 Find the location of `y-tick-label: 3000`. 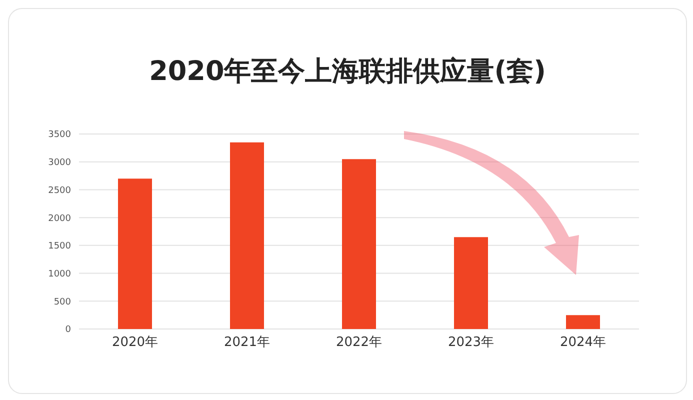

y-tick-label: 3000 is located at coordinates (60, 163).